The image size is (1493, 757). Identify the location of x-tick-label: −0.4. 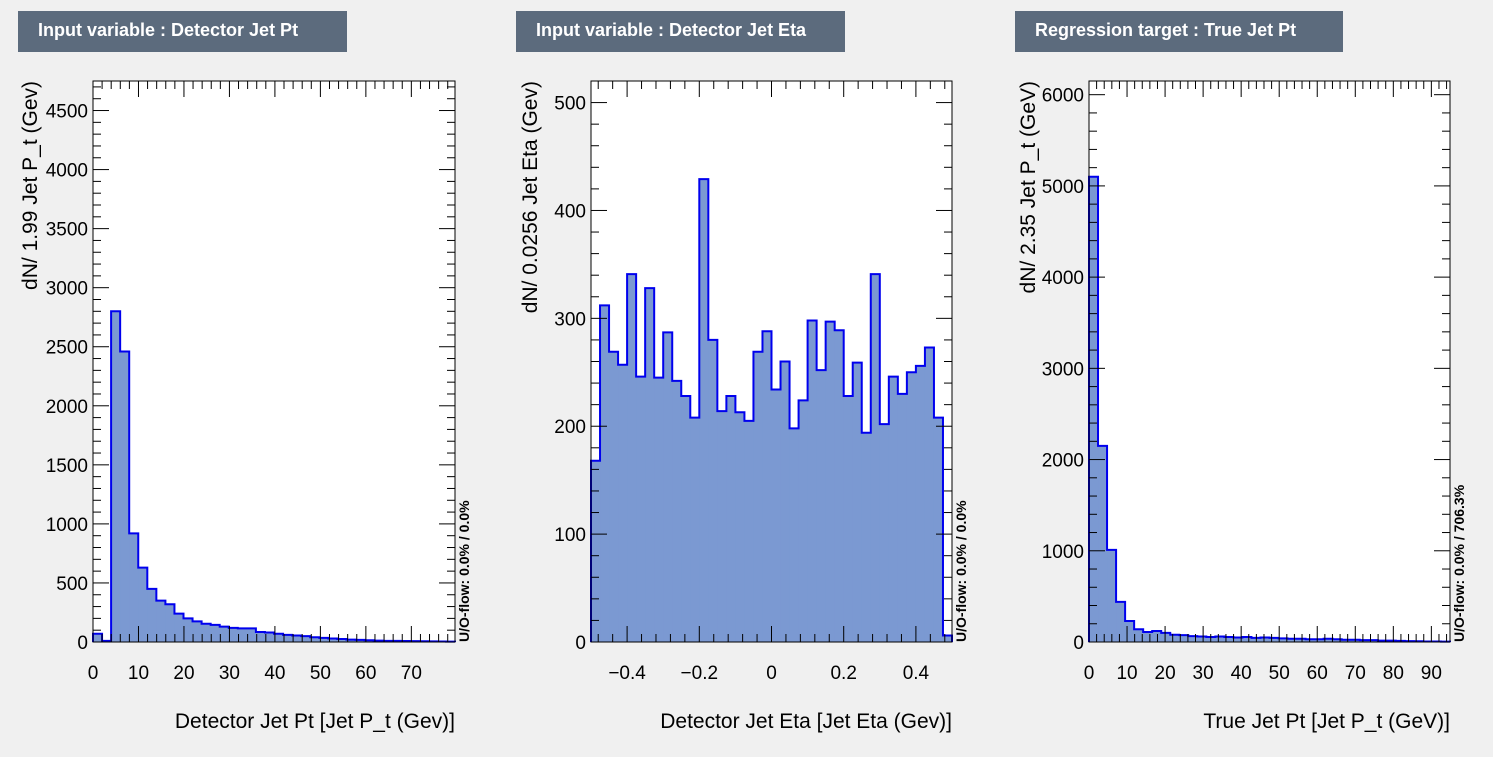
(627, 673).